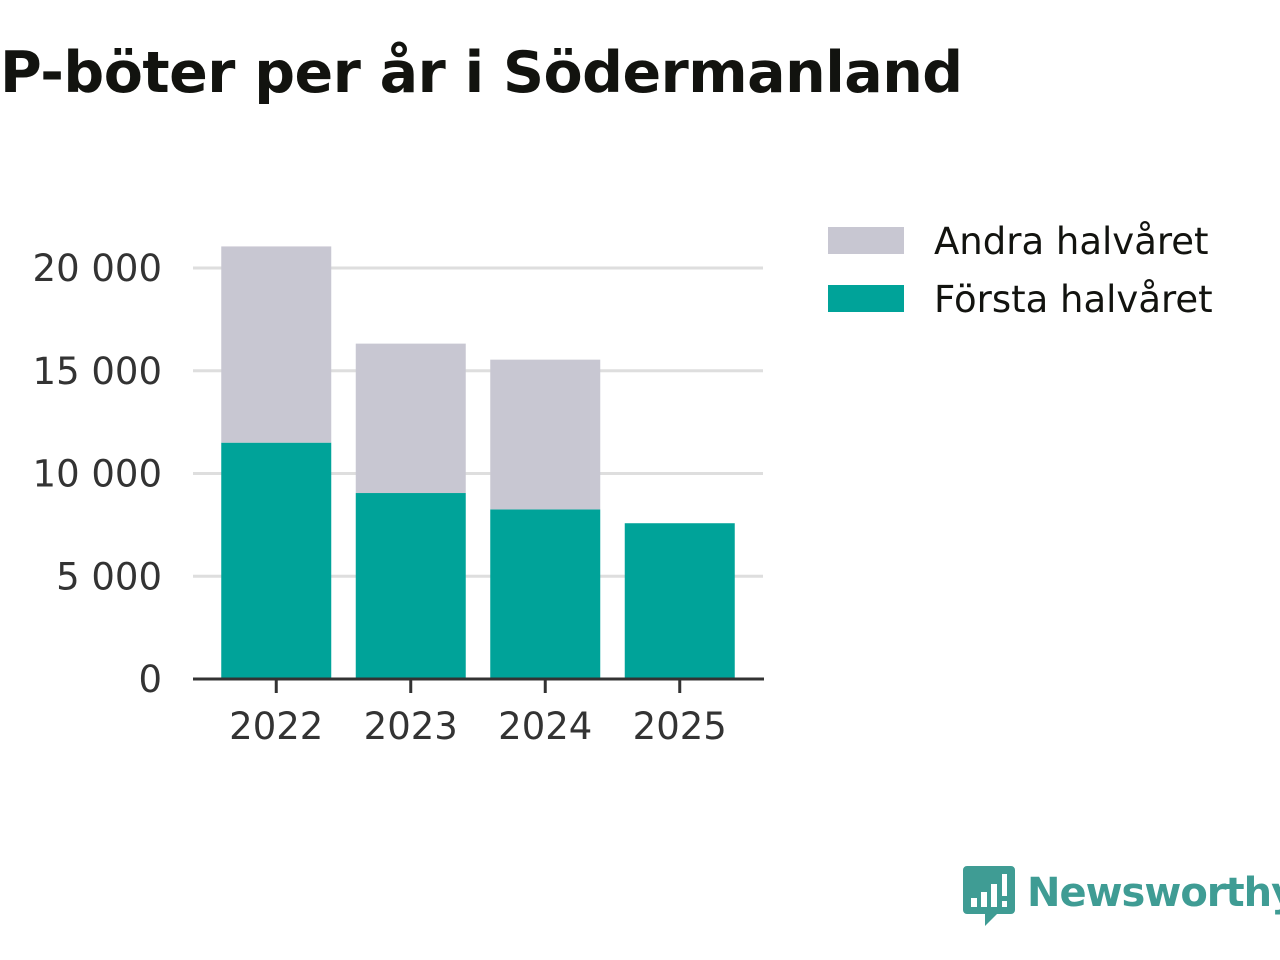  I want to click on x-tick-label: 2024, so click(545, 726).